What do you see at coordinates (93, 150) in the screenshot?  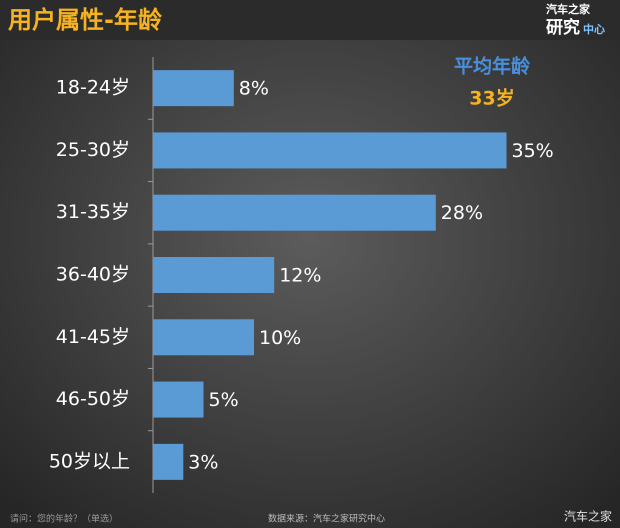 I see `y-tick-label: 25-30岁` at bounding box center [93, 150].